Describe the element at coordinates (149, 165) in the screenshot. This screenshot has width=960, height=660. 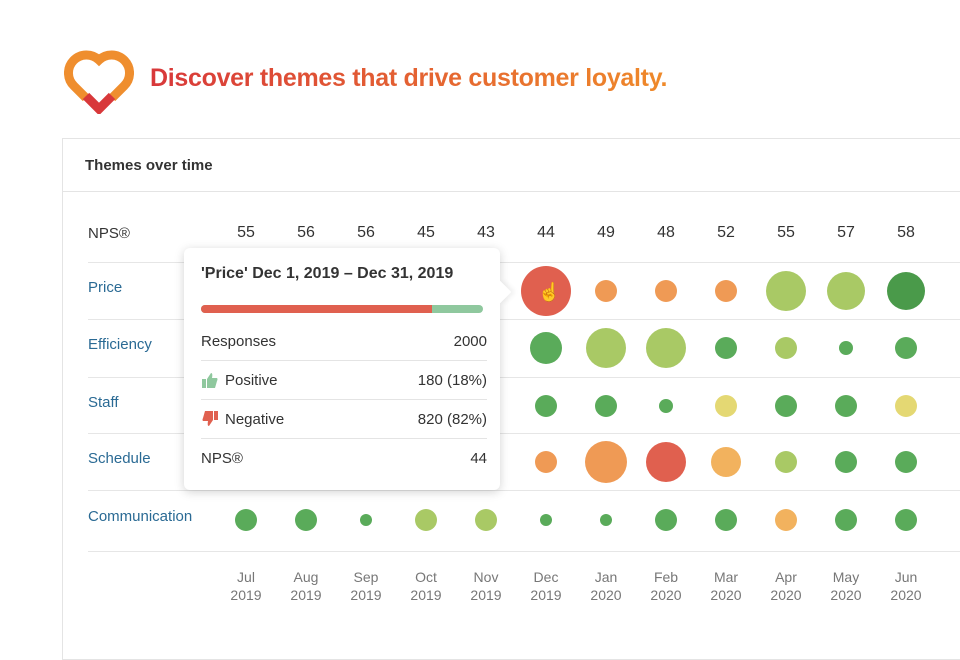
I see `card-title: Themes over time` at that location.